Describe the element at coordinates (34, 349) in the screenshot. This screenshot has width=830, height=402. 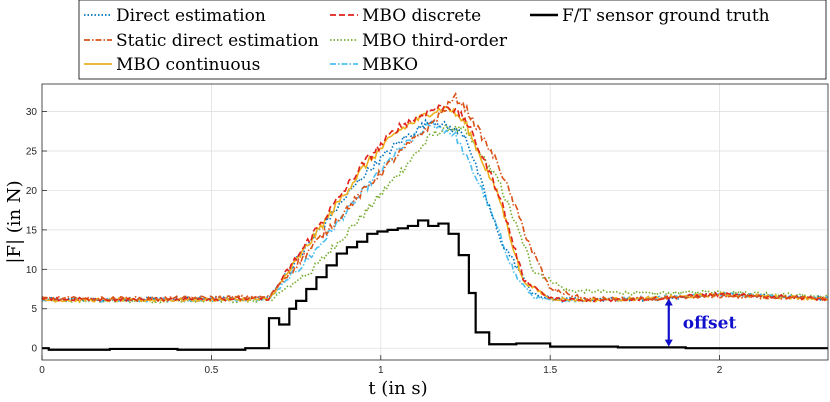
I see `y-tick-label: 0` at that location.